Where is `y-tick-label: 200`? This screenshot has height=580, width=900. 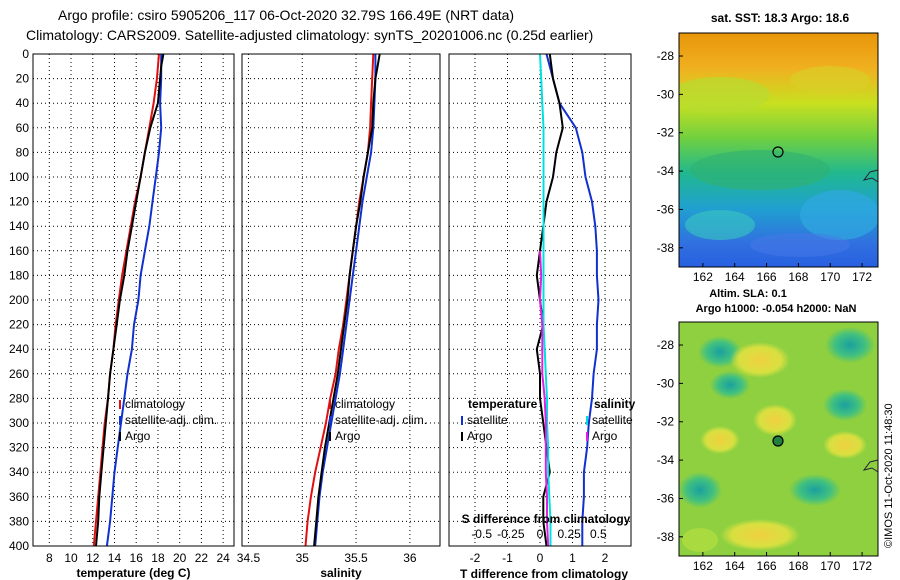
y-tick-label: 200 is located at coordinates (19, 300).